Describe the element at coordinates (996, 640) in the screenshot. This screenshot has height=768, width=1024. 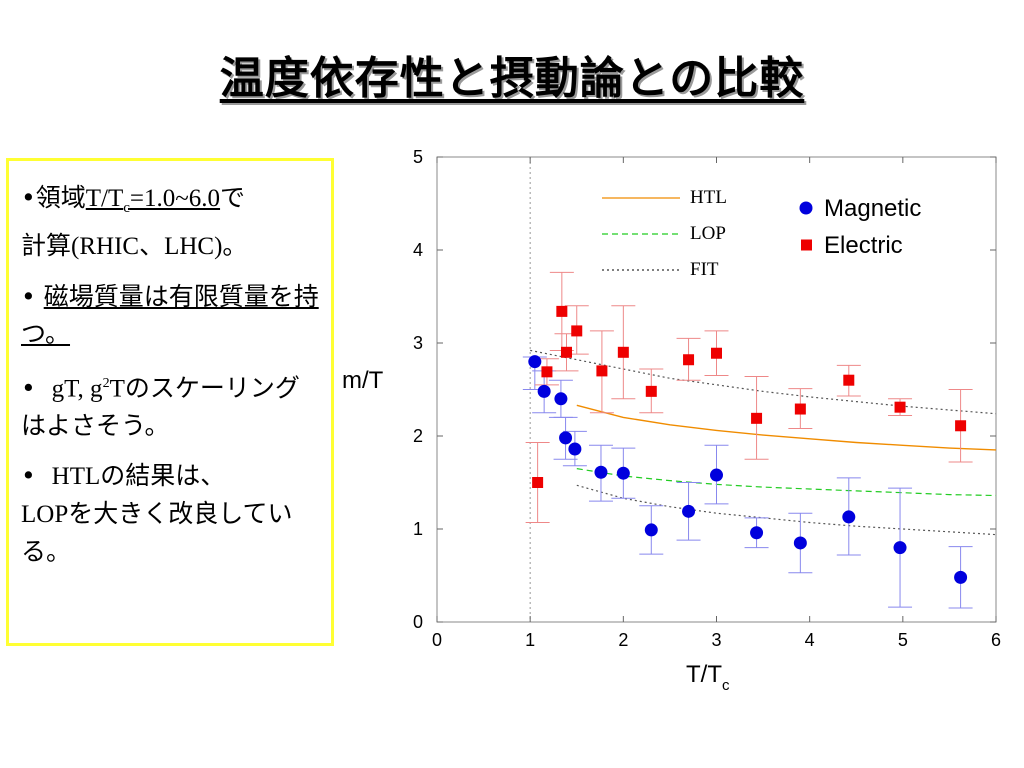
I see `x-tick-label: 6` at that location.